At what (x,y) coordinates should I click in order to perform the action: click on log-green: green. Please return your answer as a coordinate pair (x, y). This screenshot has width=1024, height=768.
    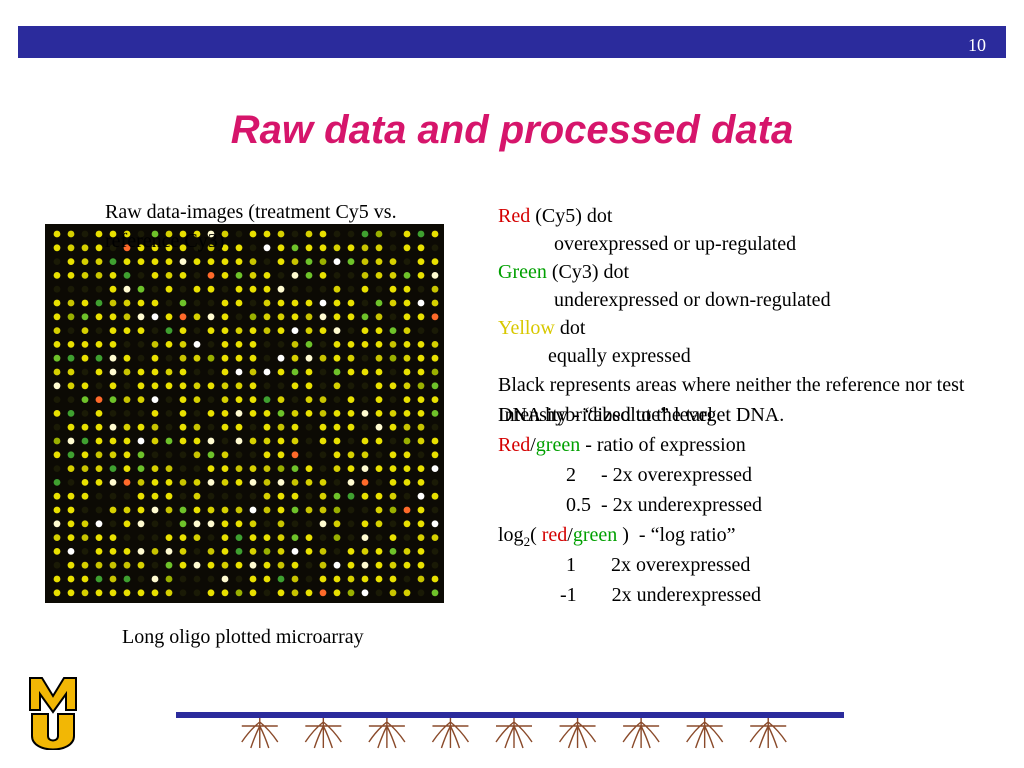
    Looking at the image, I should click on (595, 535).